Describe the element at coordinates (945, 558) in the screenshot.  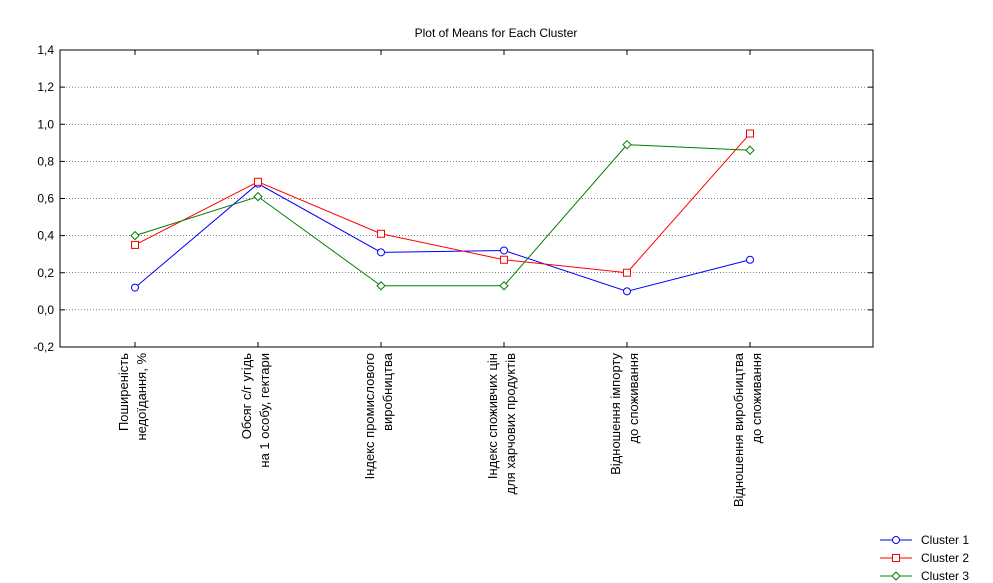
I see `legend-label: Cluster 2` at that location.